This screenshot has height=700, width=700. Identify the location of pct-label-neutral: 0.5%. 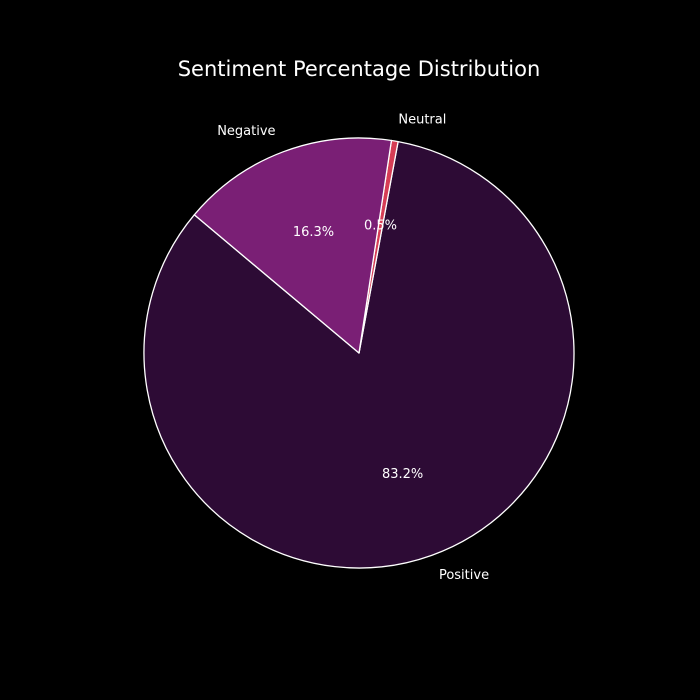
(380, 225).